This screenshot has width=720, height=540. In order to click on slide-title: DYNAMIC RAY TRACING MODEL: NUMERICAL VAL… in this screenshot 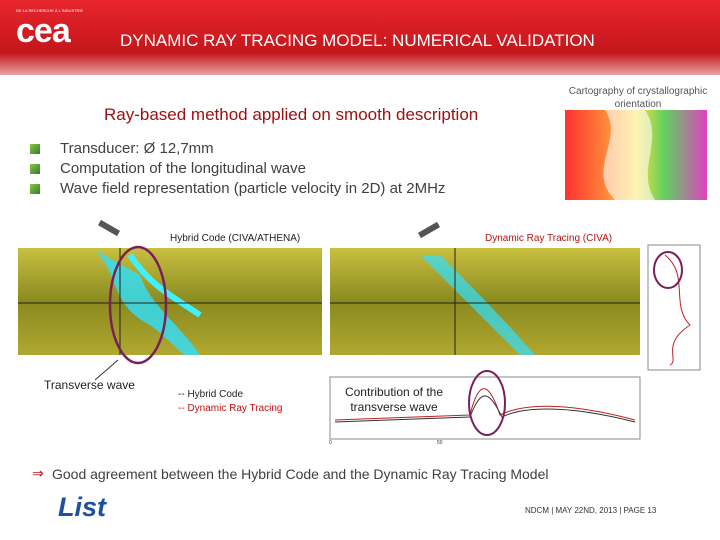, I will do `click(357, 40)`.